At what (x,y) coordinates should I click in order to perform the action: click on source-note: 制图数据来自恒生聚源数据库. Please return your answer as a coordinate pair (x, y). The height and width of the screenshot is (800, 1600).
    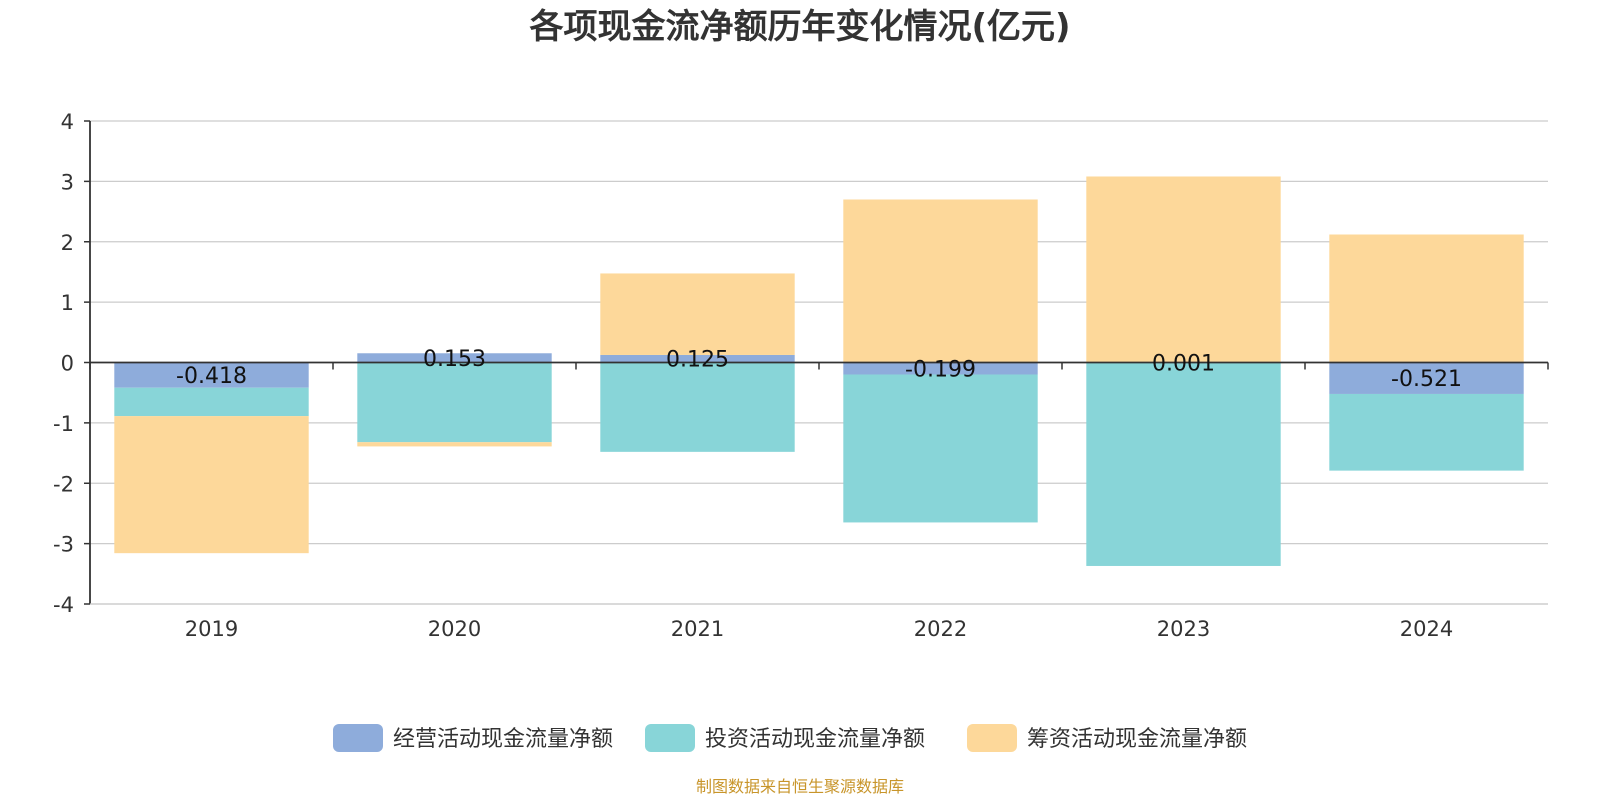
    Looking at the image, I should click on (800, 786).